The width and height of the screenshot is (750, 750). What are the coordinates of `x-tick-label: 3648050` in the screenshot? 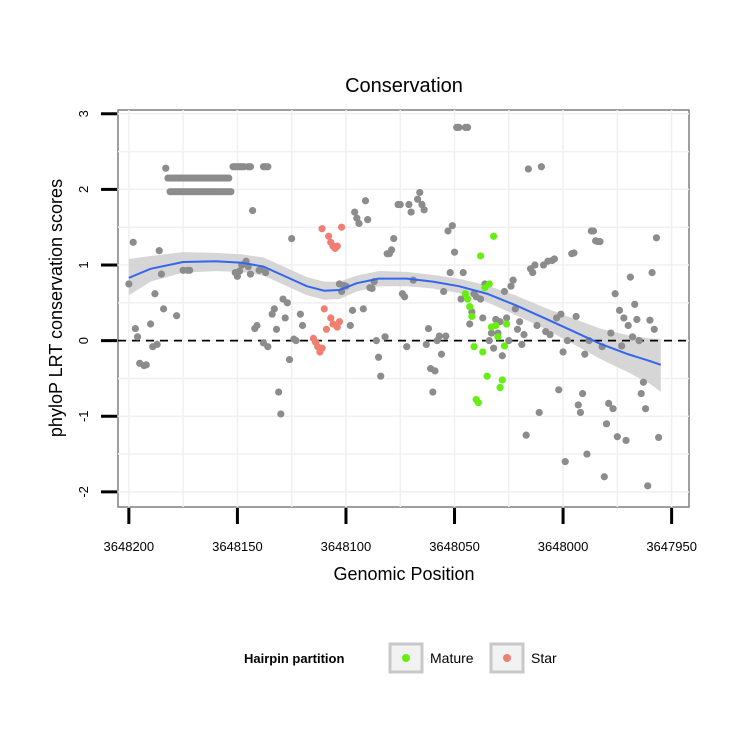 It's located at (454, 546).